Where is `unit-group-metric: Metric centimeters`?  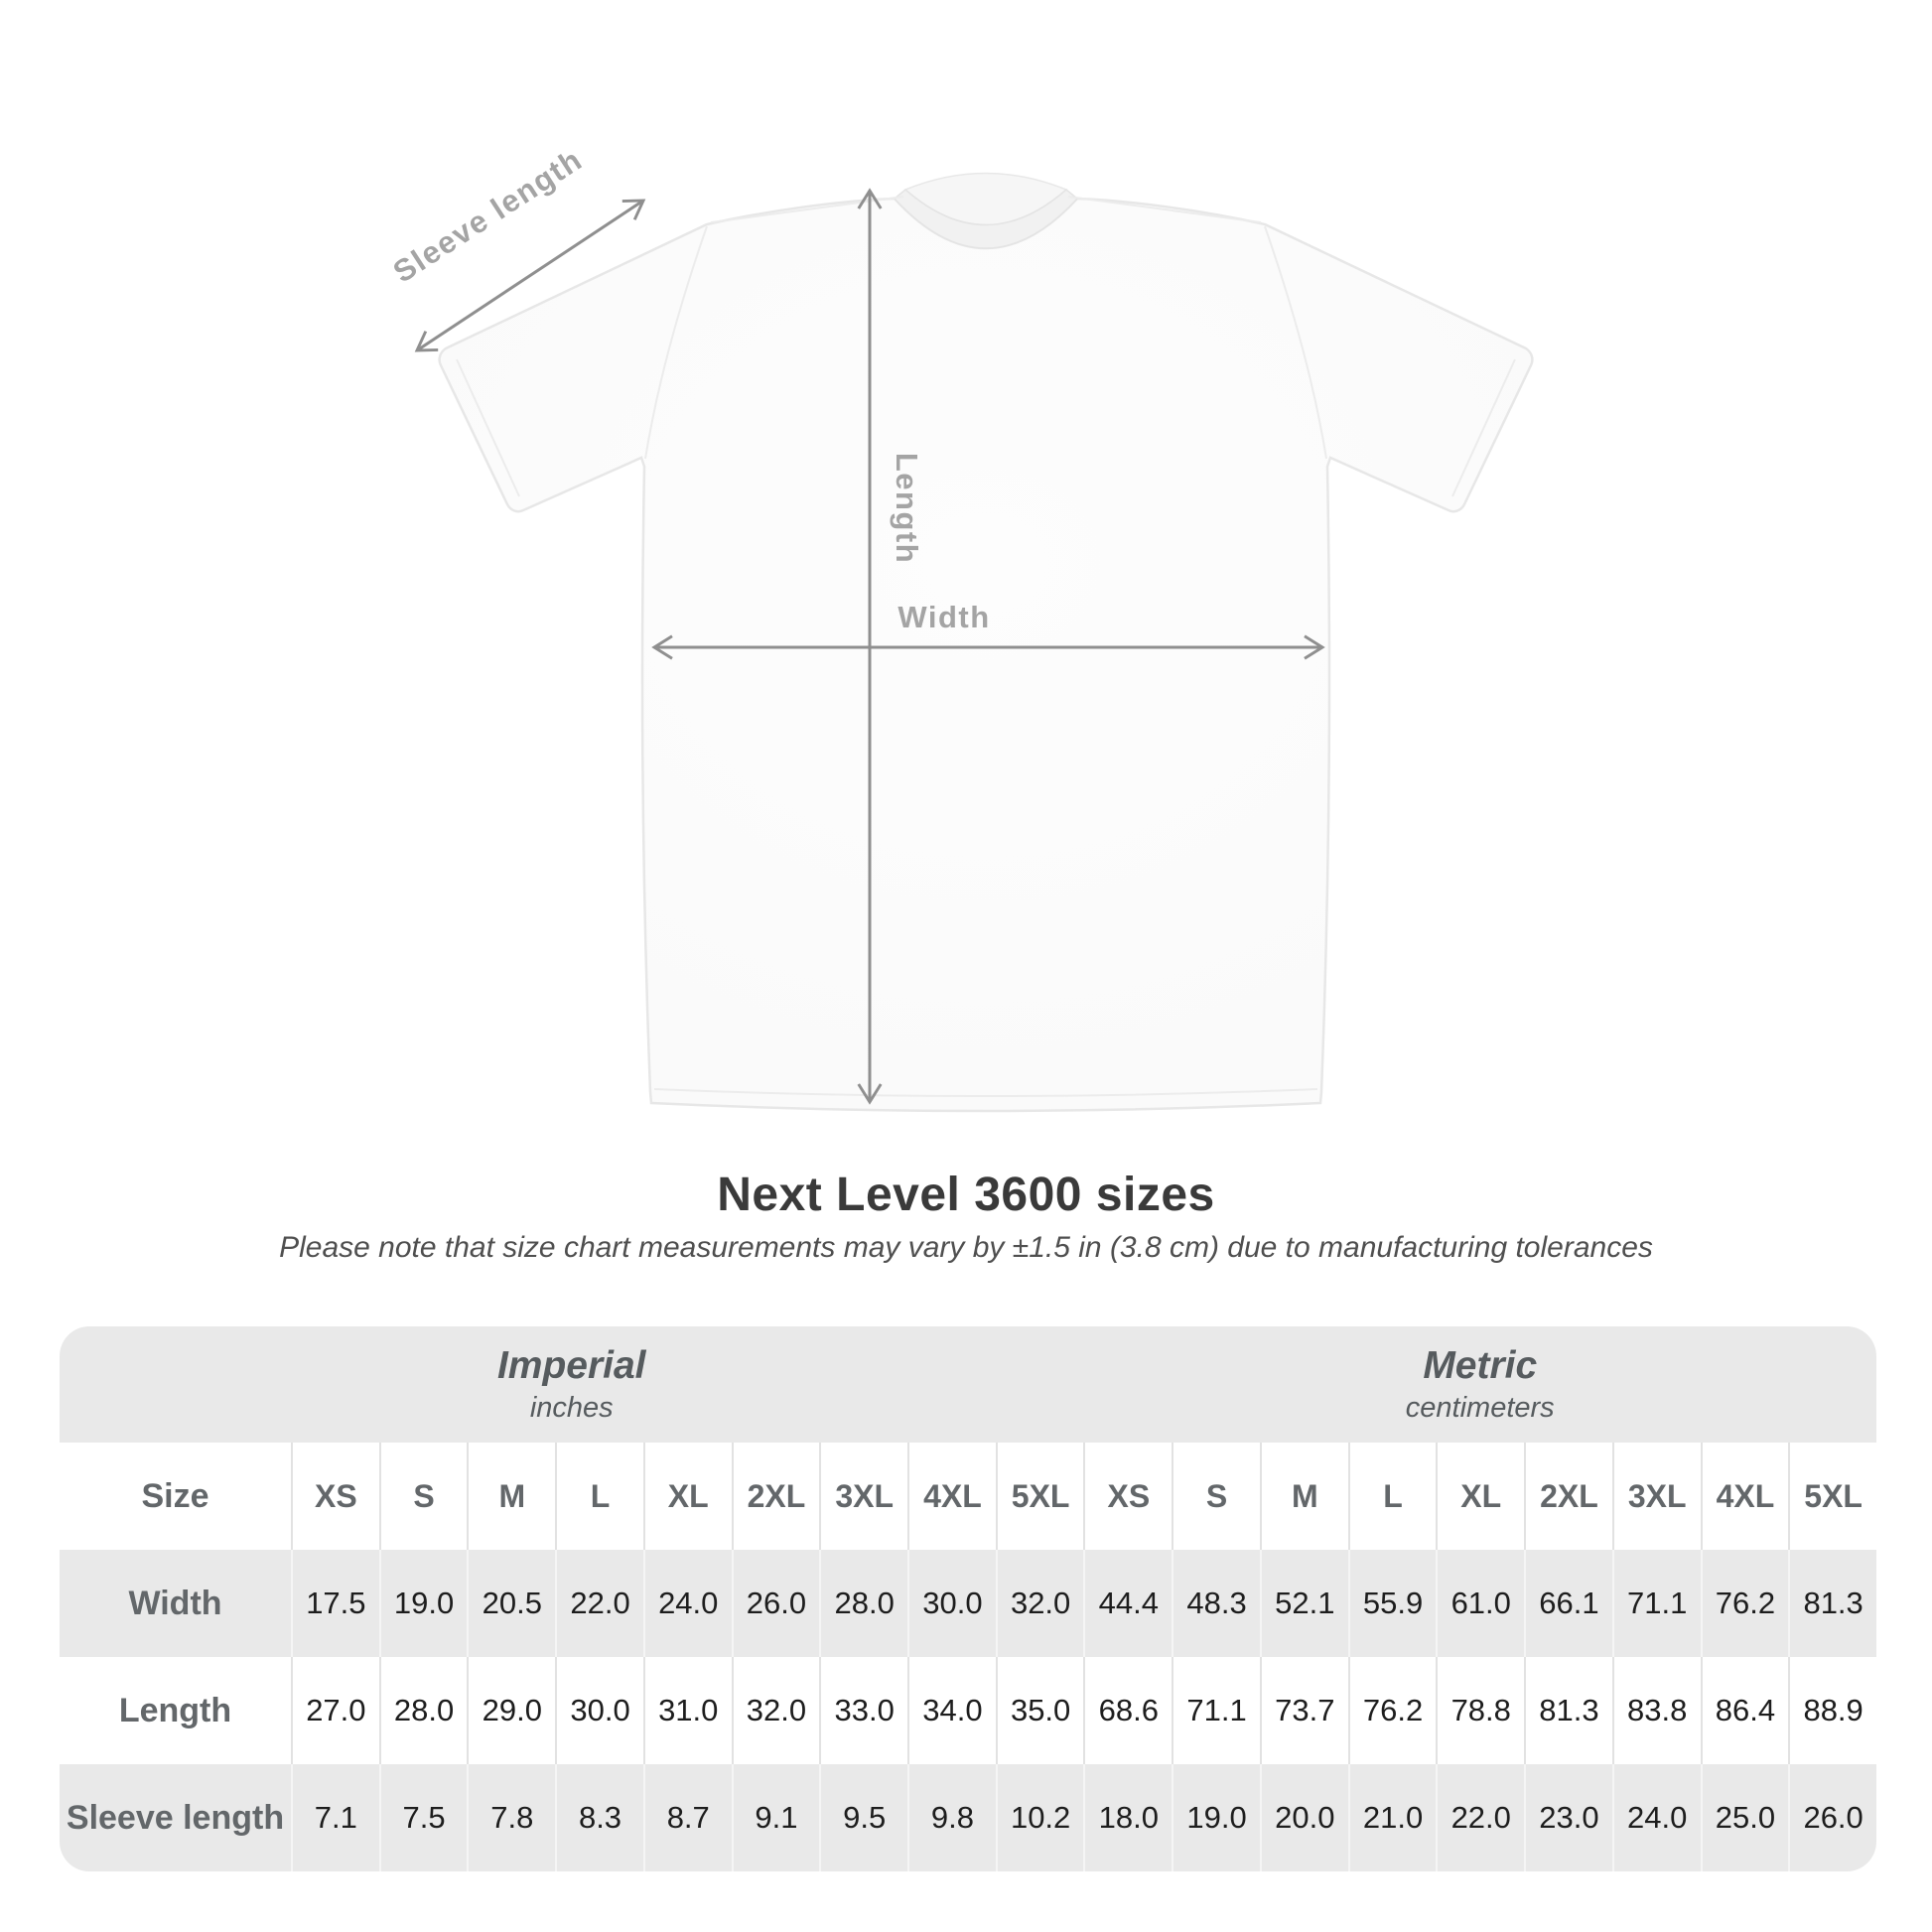 unit-group-metric: Metric centimeters is located at coordinates (1480, 1385).